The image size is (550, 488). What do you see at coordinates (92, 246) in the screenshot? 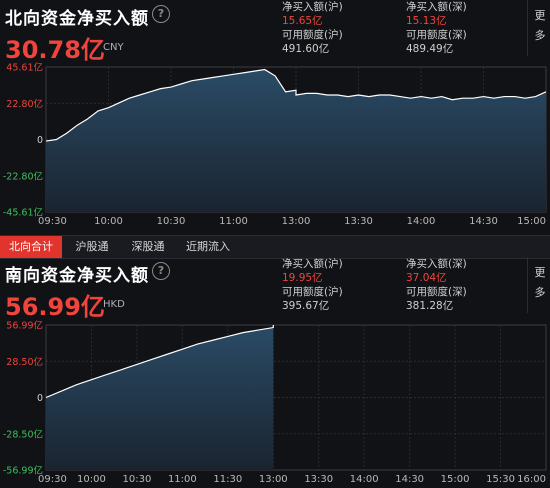
I see `tab-shanghai-connect: 沪股通` at bounding box center [92, 246].